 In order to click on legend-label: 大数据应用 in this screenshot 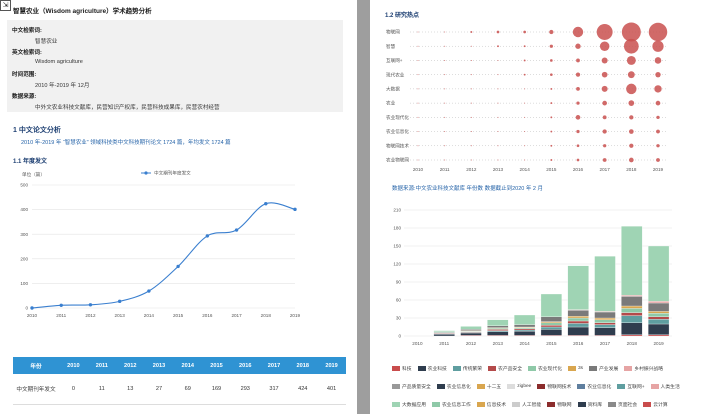, I will do `click(414, 405)`.